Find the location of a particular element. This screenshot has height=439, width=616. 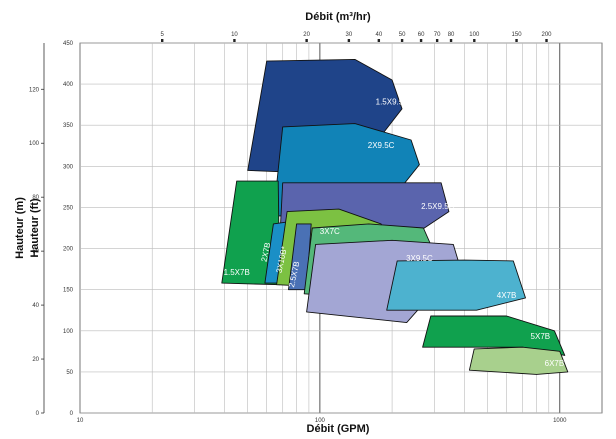

left-axis-ft-tick-label: 350 is located at coordinates (68, 126).